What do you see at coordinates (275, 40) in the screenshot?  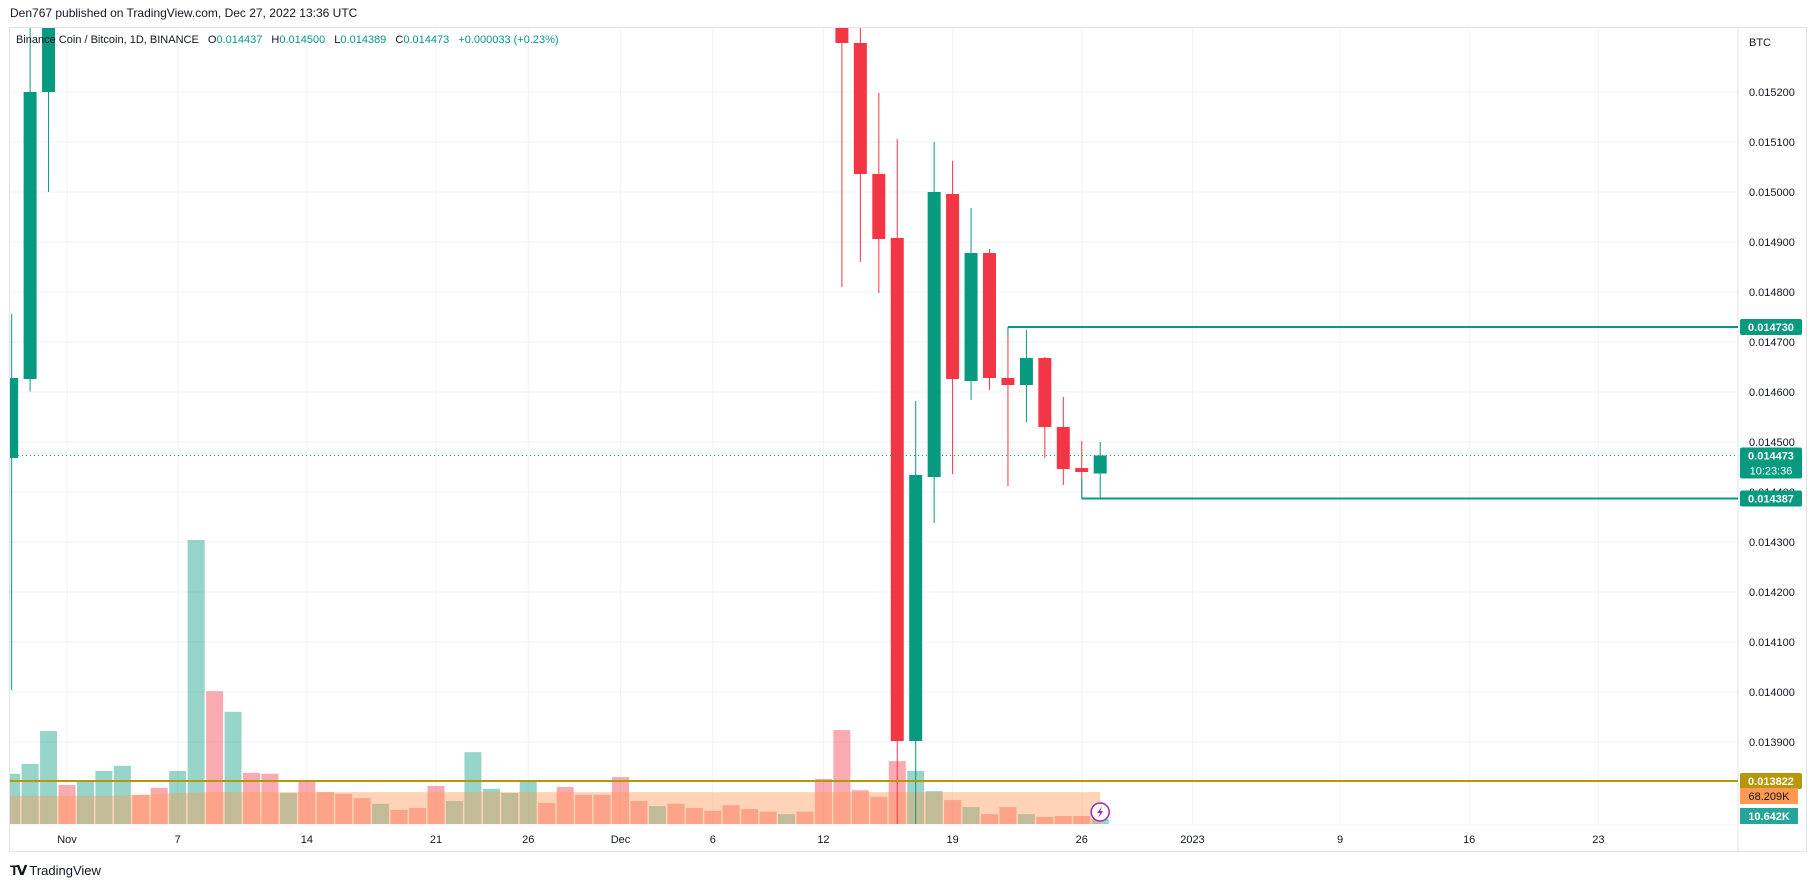 I see `high-key: H` at bounding box center [275, 40].